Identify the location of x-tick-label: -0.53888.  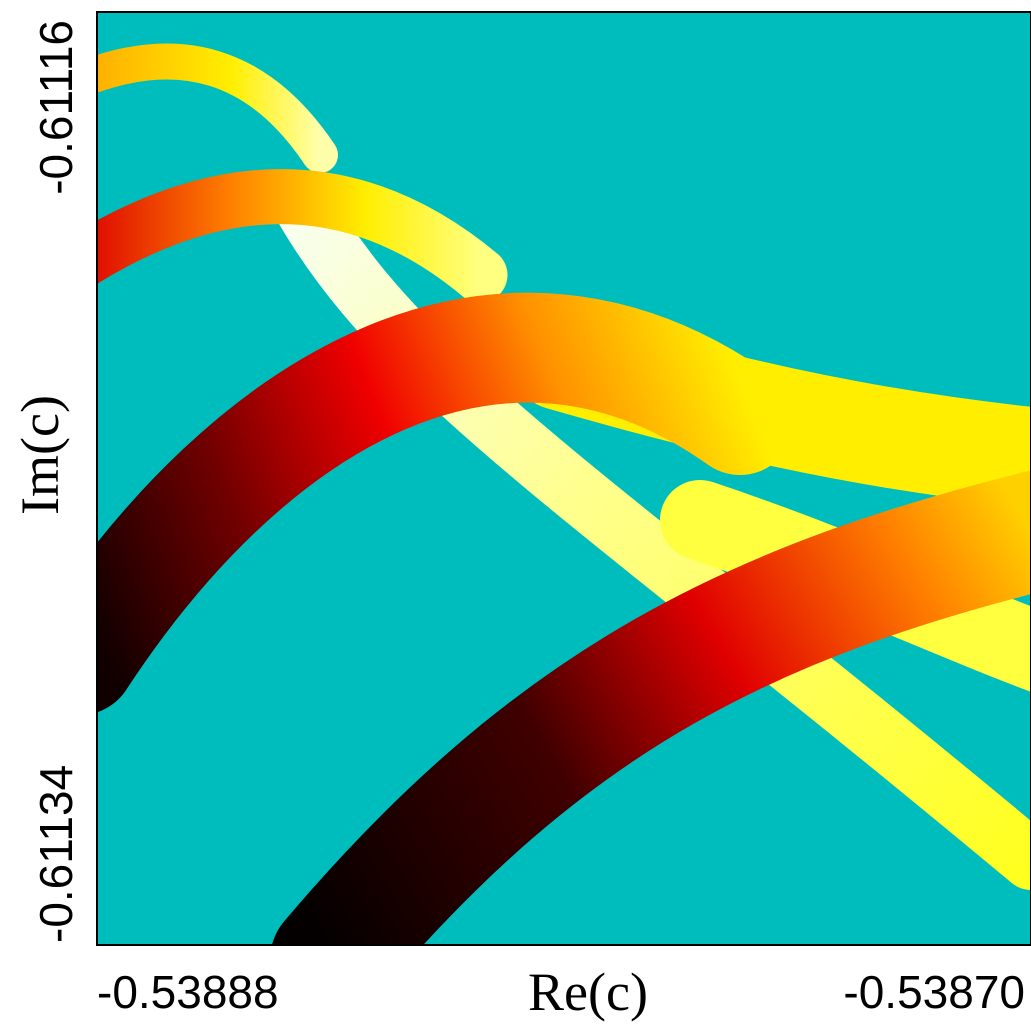
(188, 992).